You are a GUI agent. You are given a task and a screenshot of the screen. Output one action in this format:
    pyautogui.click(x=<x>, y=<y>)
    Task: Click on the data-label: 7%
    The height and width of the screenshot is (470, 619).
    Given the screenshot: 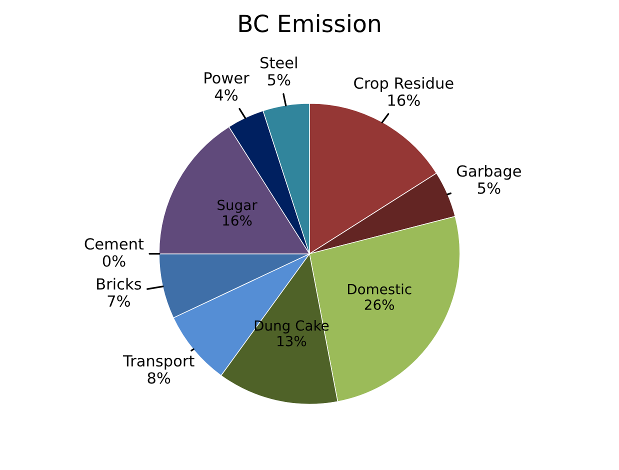 What is the action you would take?
    pyautogui.click(x=119, y=301)
    